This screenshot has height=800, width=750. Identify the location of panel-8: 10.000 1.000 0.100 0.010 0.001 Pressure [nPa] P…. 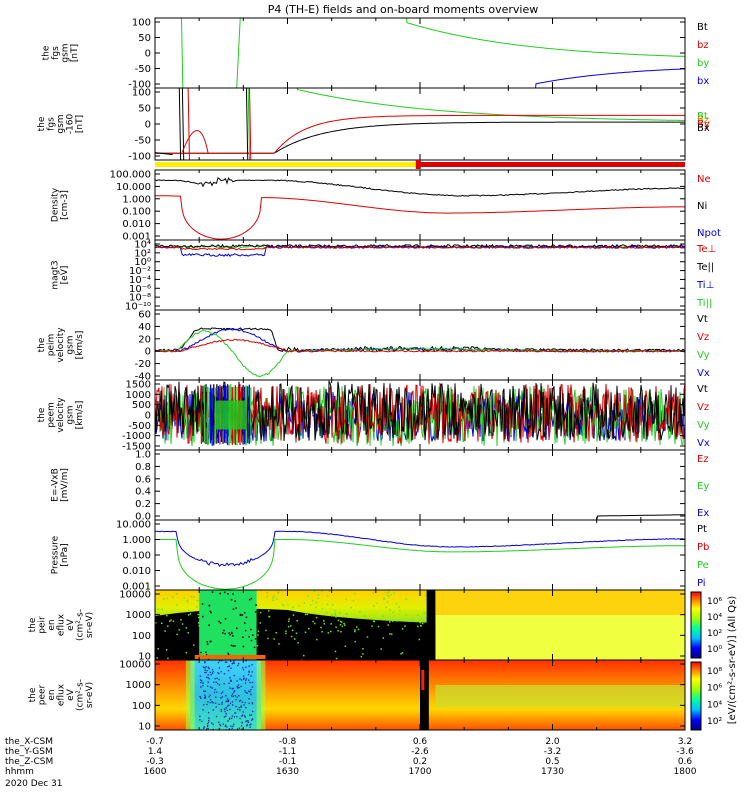
(380, 556).